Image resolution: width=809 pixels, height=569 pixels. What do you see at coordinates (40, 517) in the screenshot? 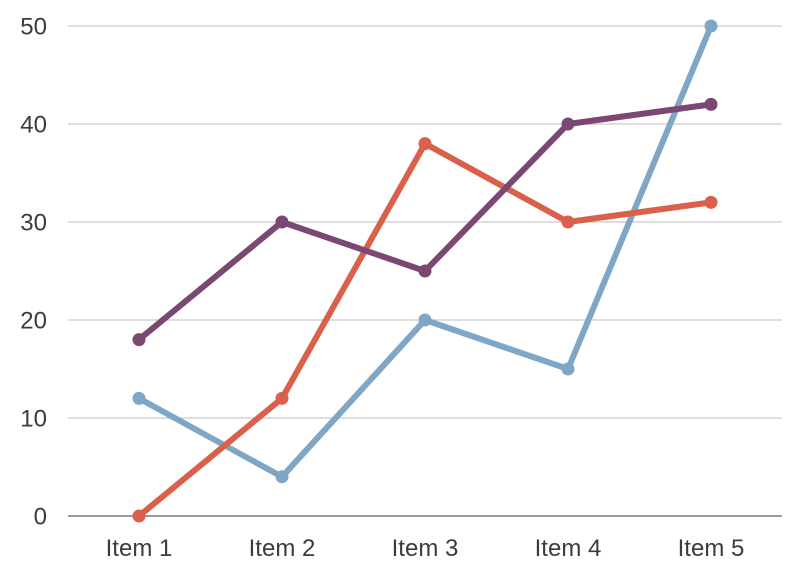
I see `y-tick-label: 0` at bounding box center [40, 517].